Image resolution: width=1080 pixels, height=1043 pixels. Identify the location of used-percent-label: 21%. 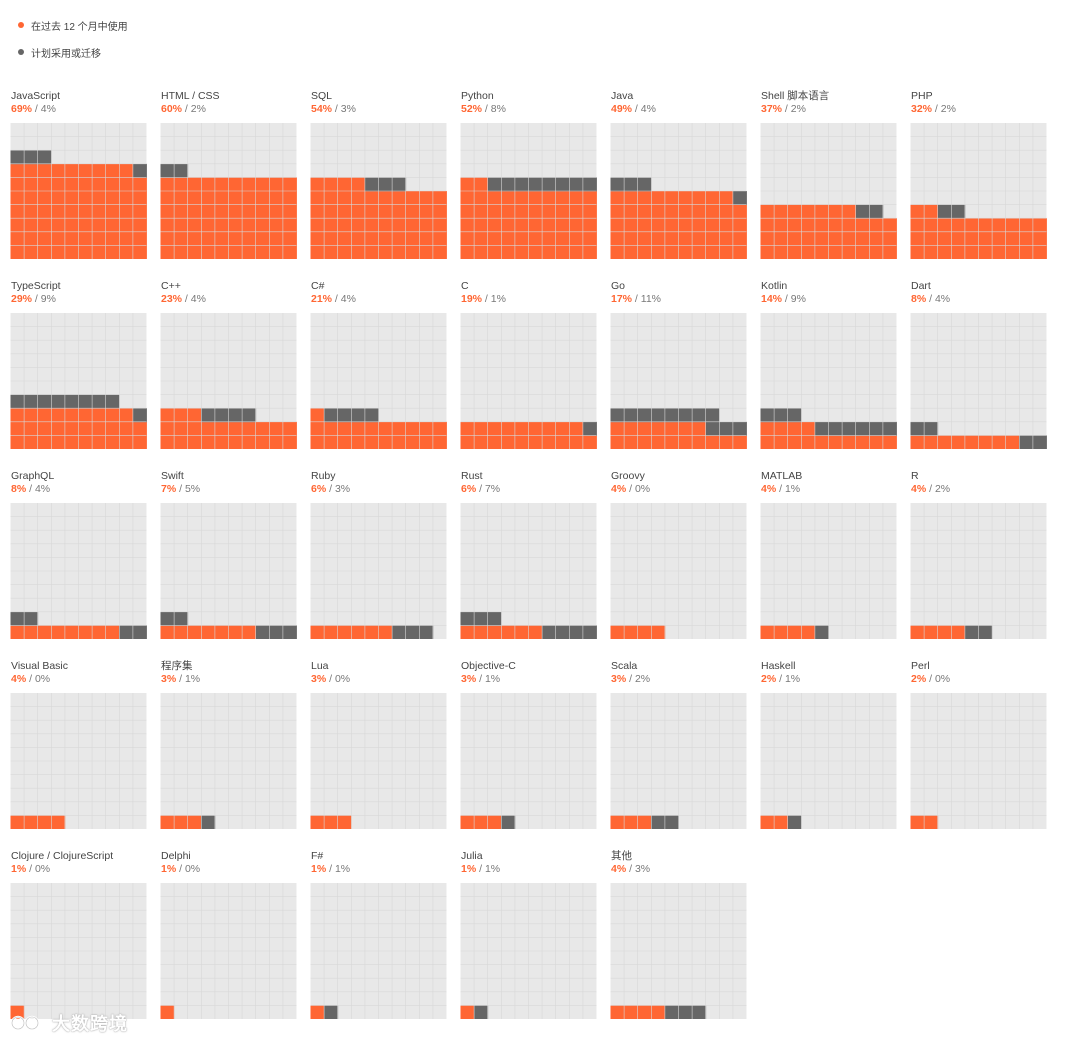
(322, 299).